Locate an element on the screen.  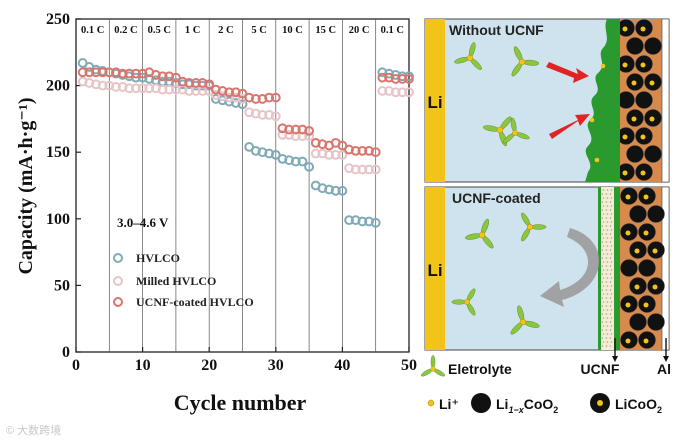
licoo2-particle-core is located at coordinates (600, 403).